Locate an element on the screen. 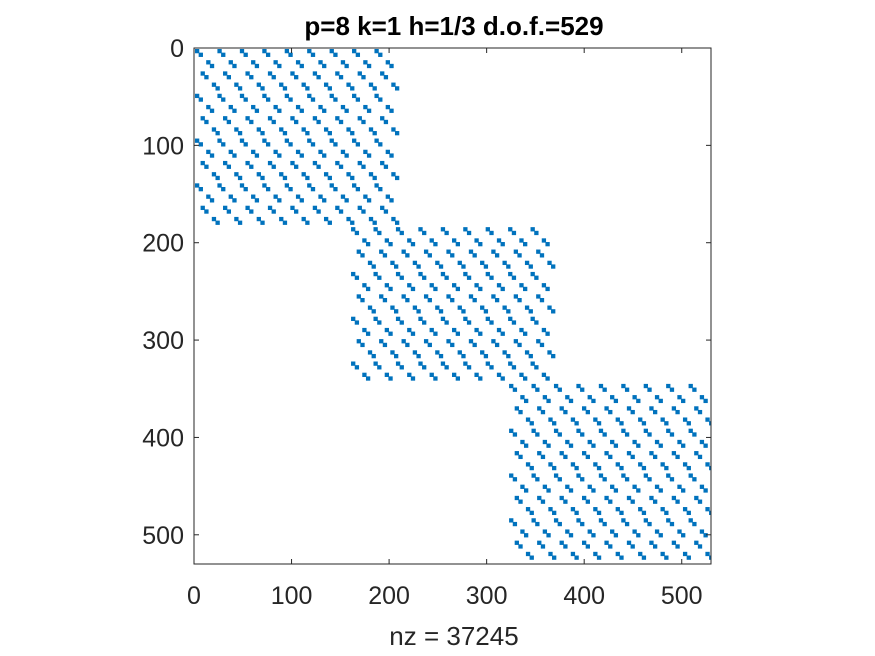 Image resolution: width=875 pixels, height=656 pixels. chart-title: p=8 k=1 h=1/3 d.o.f.=529 is located at coordinates (453, 26).